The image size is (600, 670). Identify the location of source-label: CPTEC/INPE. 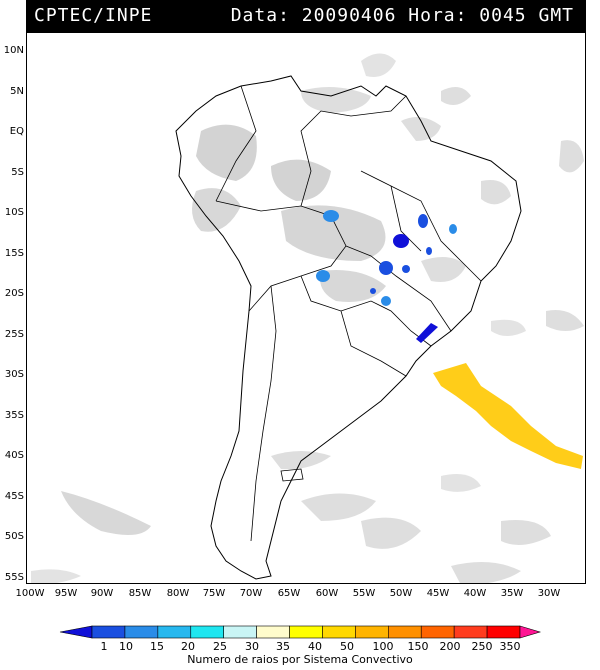
(93, 15).